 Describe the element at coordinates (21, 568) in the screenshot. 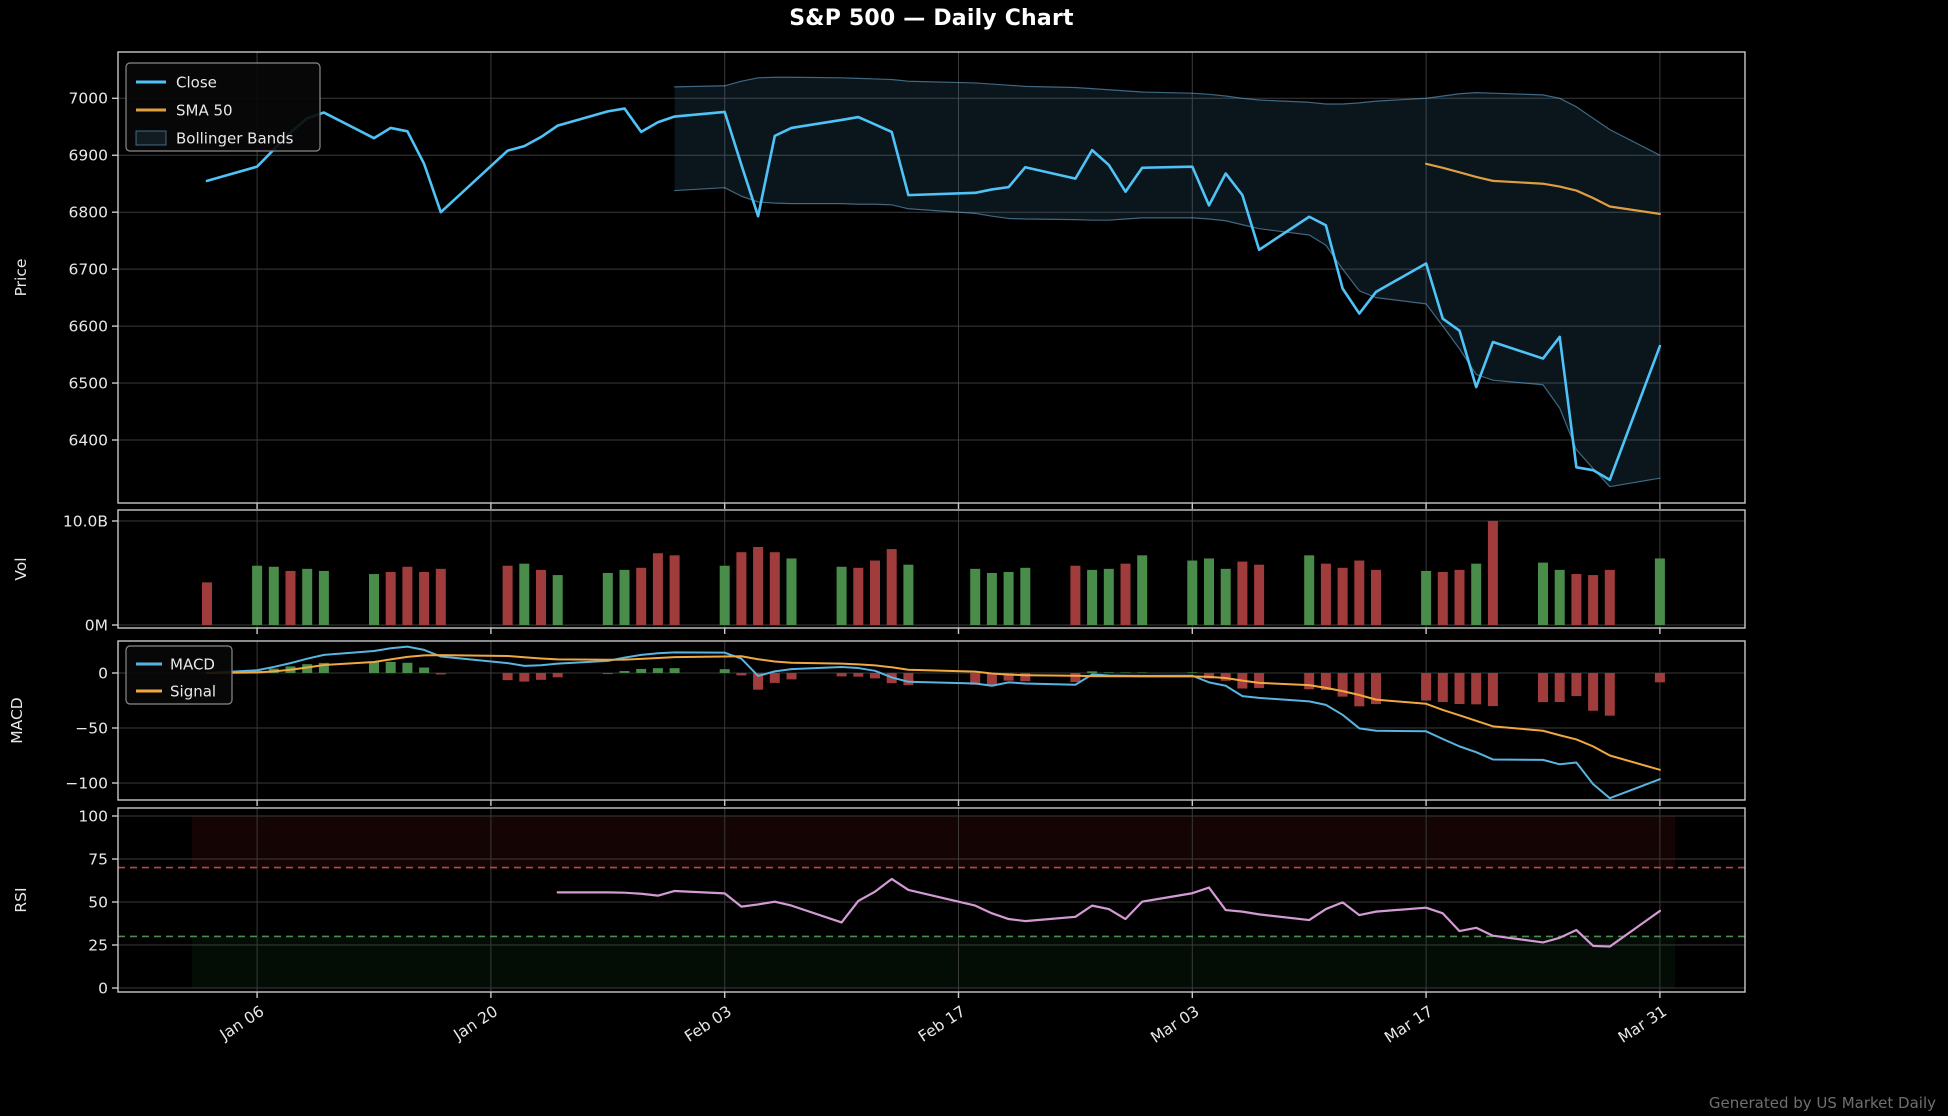

I see `volume-panel-ylabel: Vol` at that location.